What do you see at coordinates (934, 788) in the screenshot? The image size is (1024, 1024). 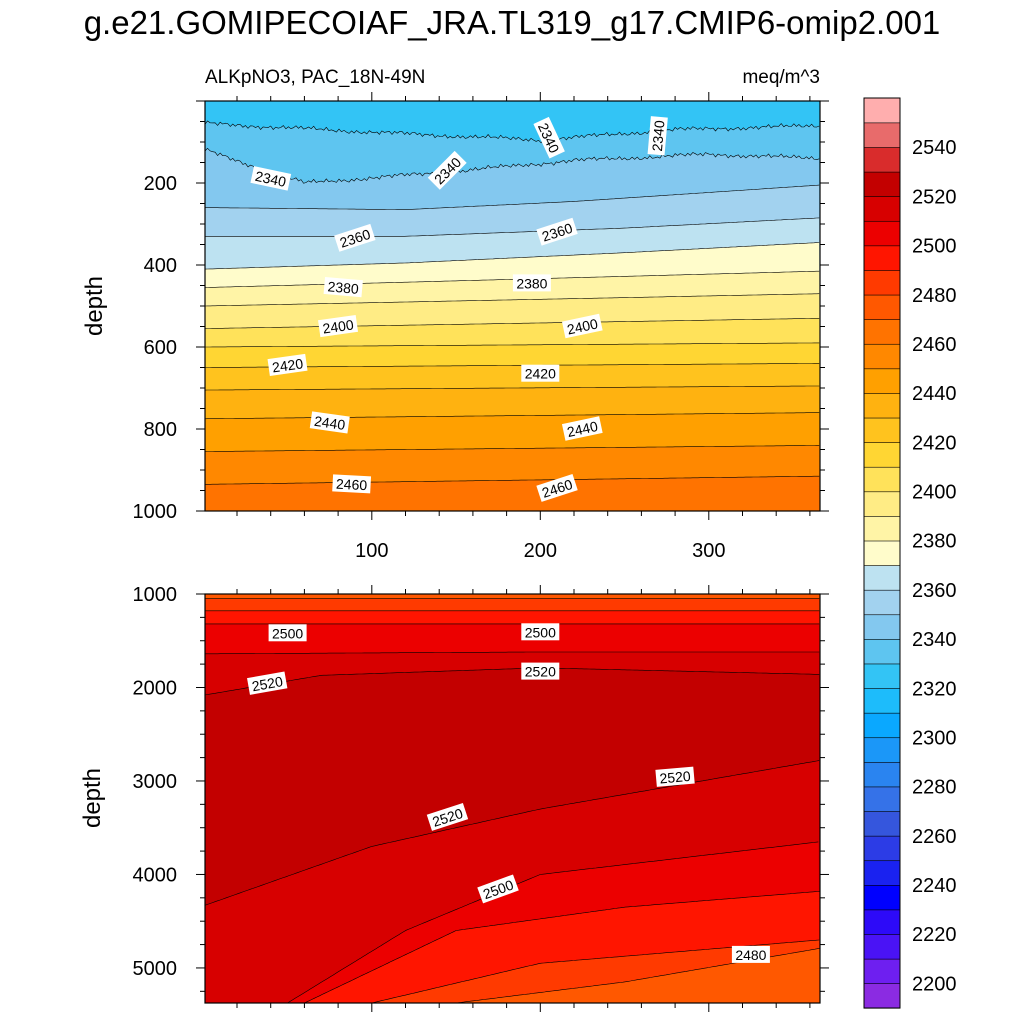 I see `colorbar-tick-label: 2280` at bounding box center [934, 788].